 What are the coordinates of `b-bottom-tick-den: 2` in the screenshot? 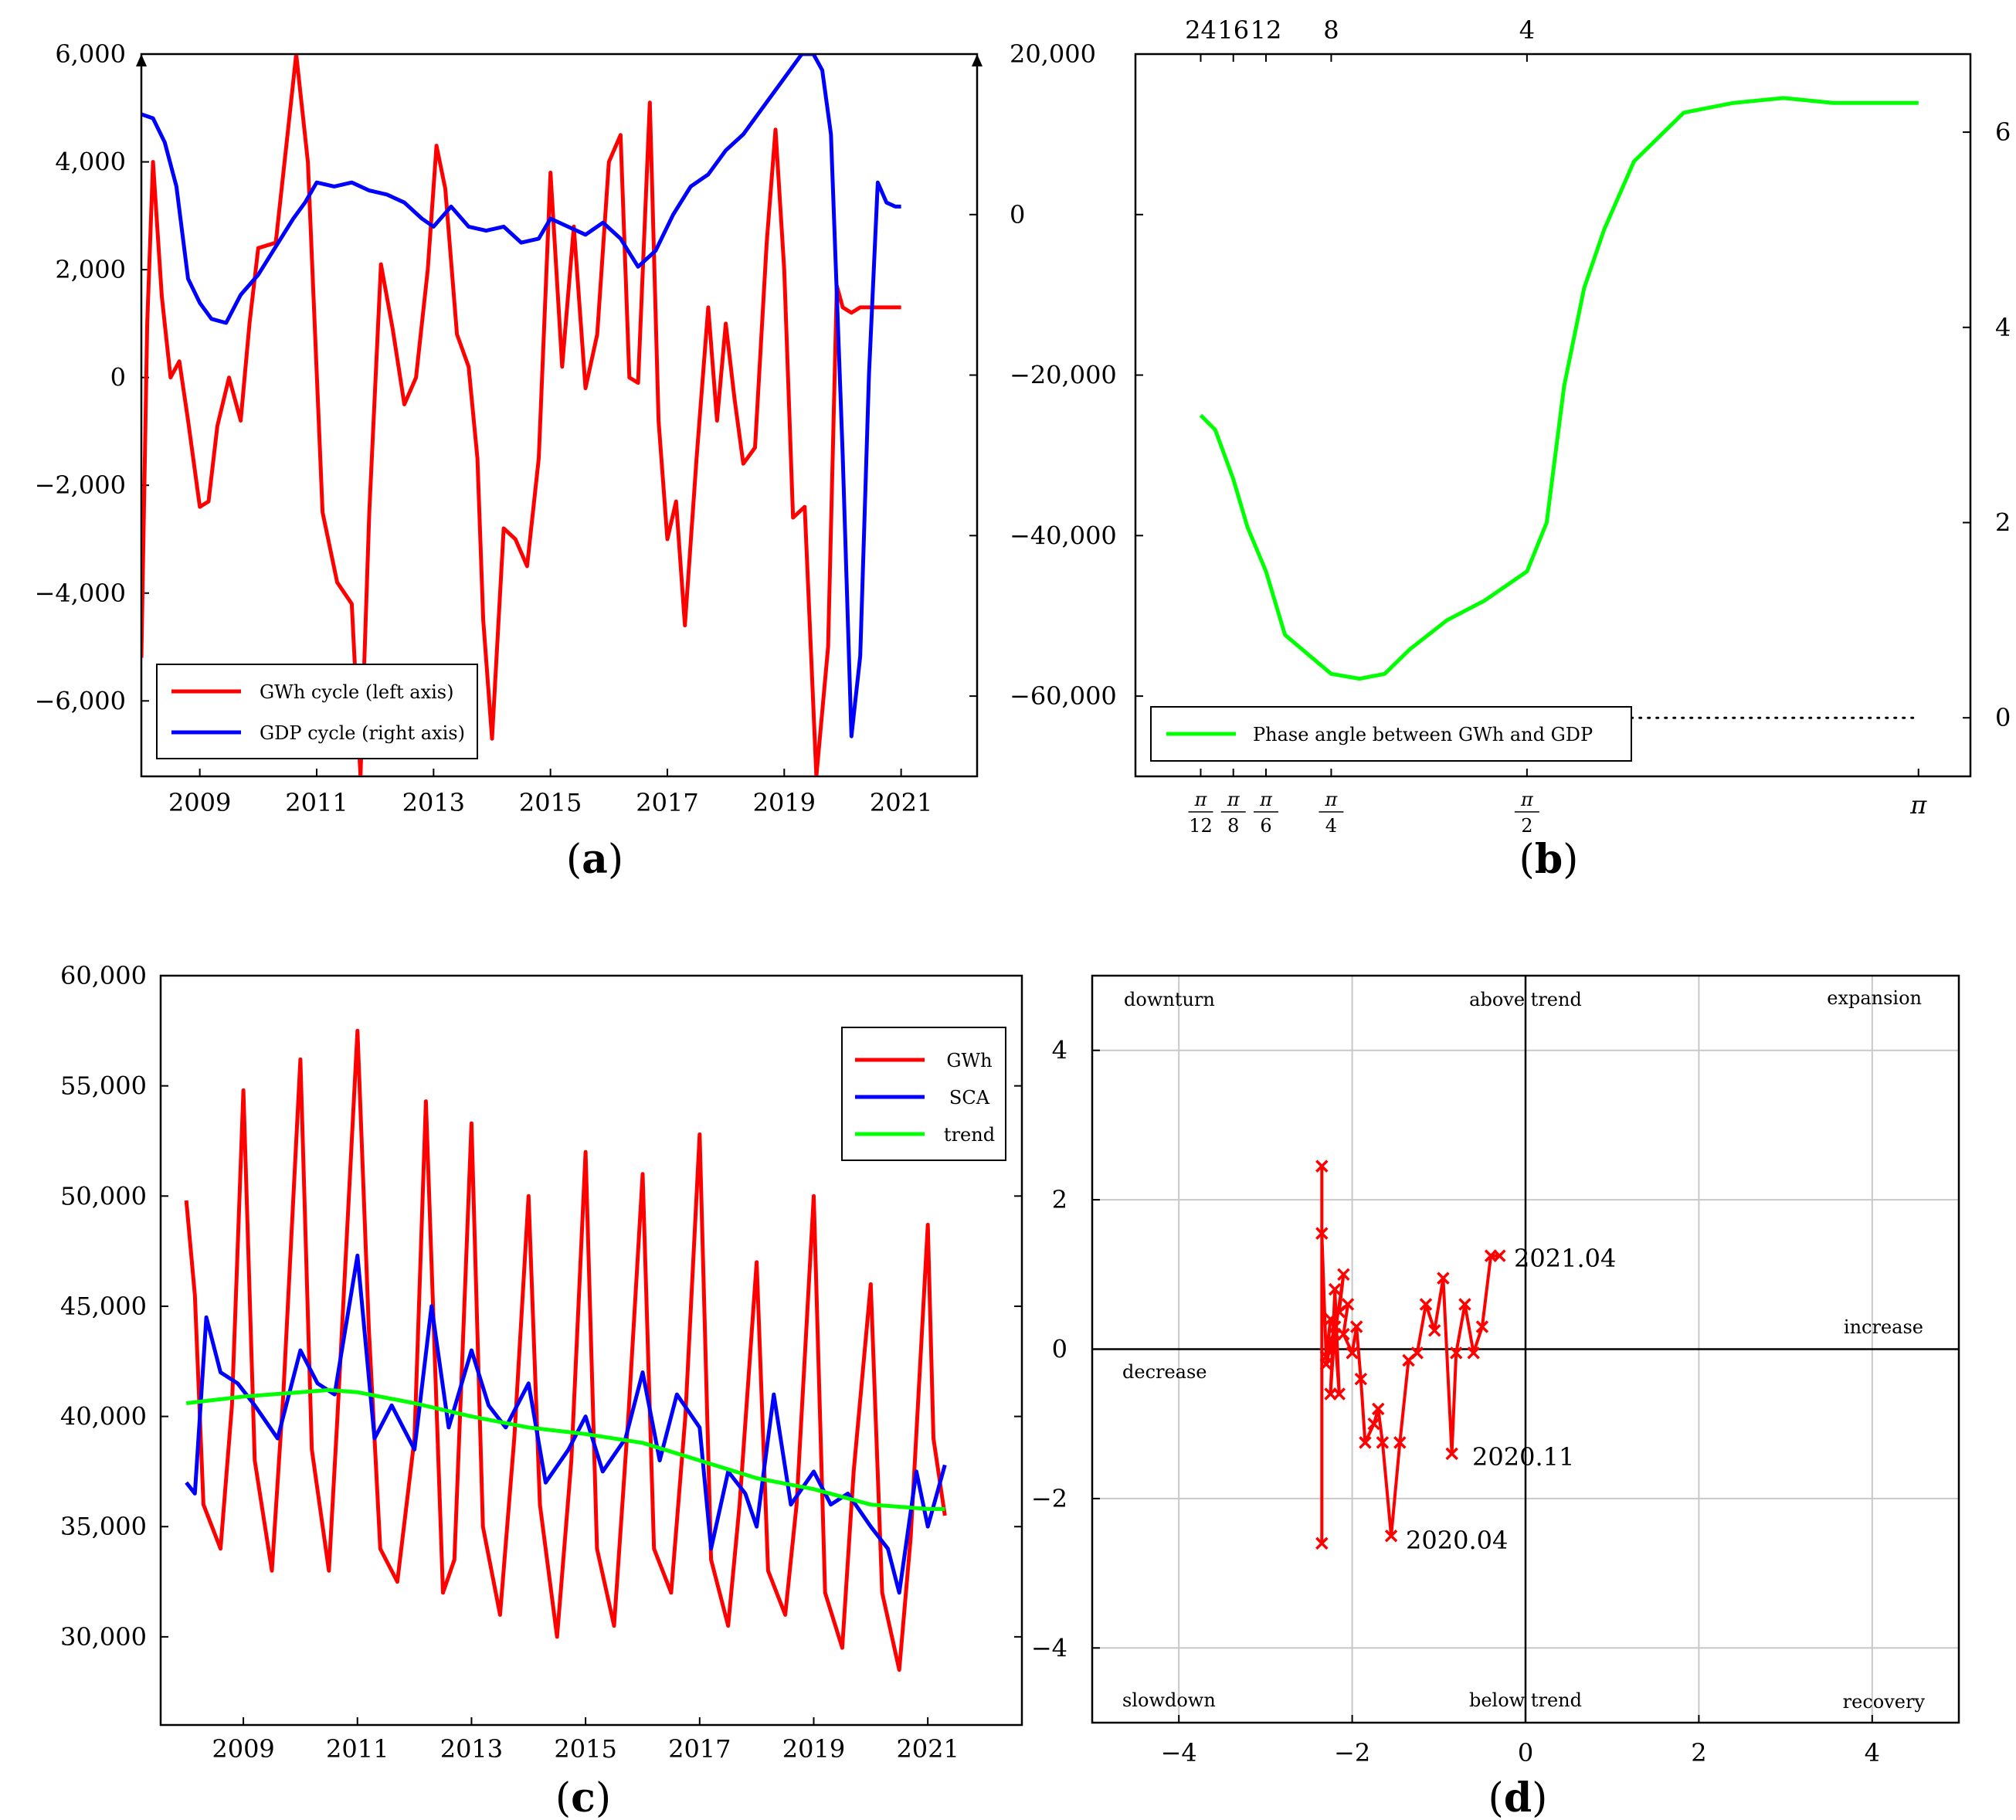 It's located at (1526, 826).